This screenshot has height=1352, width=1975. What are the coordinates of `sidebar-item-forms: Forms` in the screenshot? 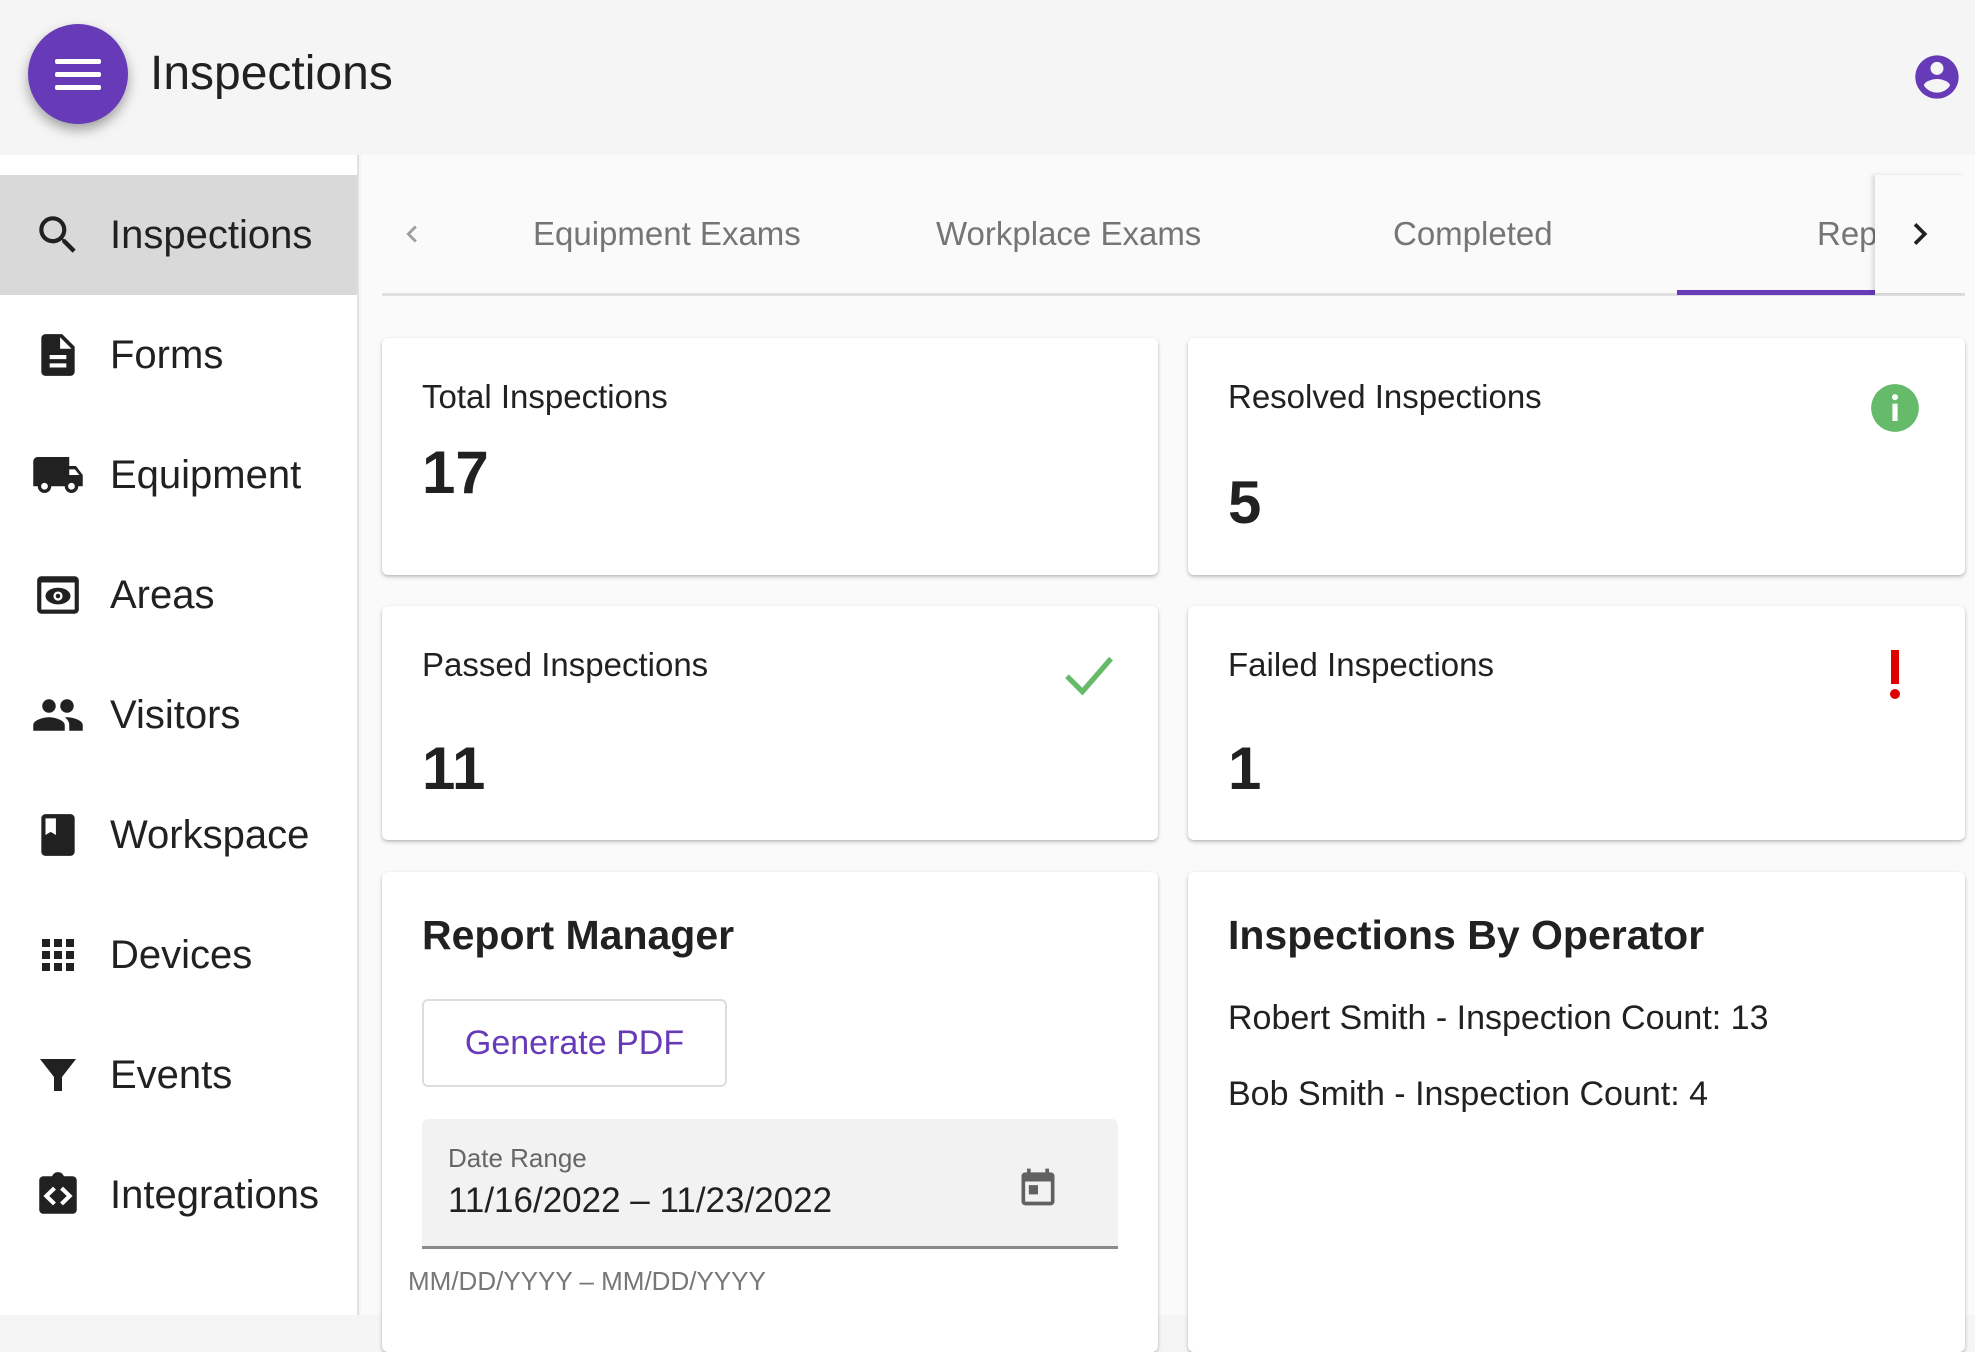 It's located at (178, 355).